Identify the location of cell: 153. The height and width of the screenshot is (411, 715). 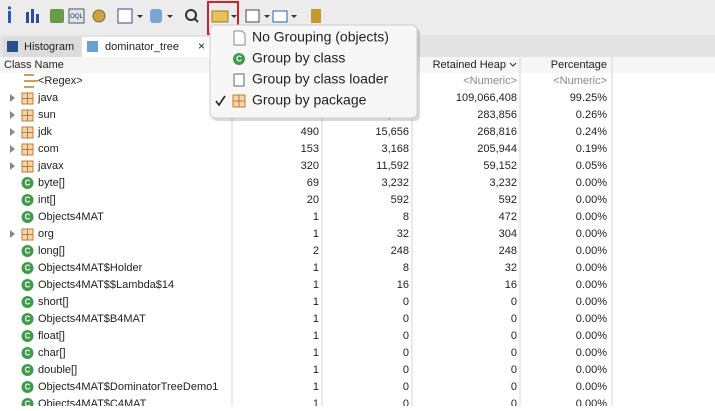
(310, 149).